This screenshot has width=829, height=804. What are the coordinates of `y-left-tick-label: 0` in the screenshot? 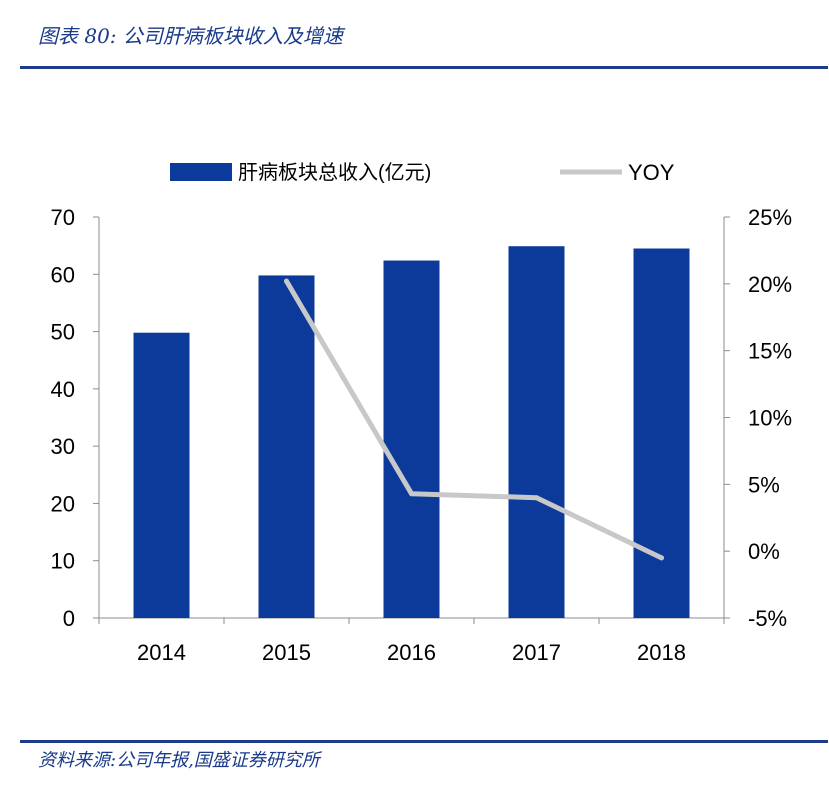 It's located at (69, 618).